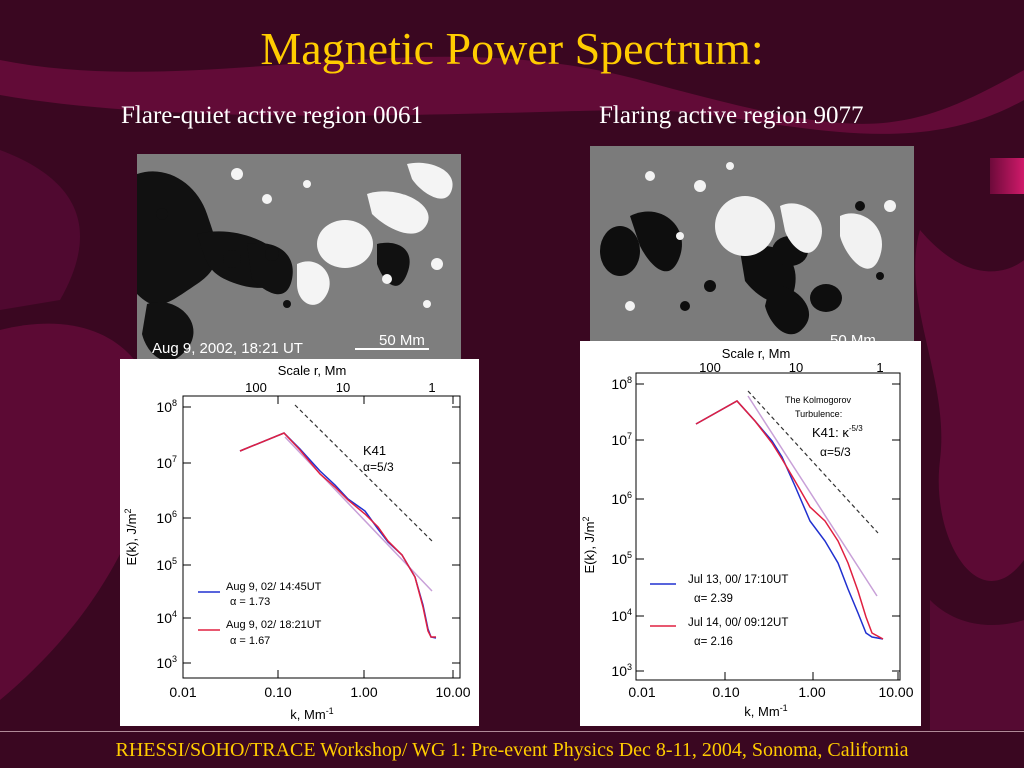  Describe the element at coordinates (738, 623) in the screenshot. I see `legend-label: Jul 14, 00/ 09:12UT` at that location.